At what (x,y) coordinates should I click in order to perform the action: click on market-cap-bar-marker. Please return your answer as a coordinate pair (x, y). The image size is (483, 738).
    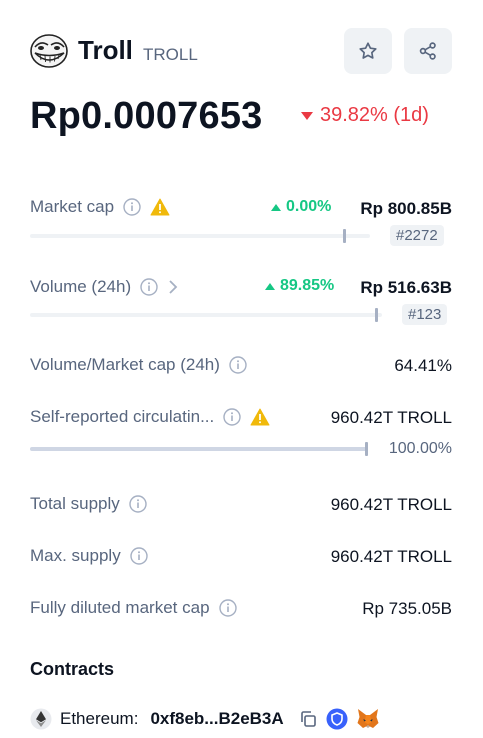
    Looking at the image, I should click on (344, 236).